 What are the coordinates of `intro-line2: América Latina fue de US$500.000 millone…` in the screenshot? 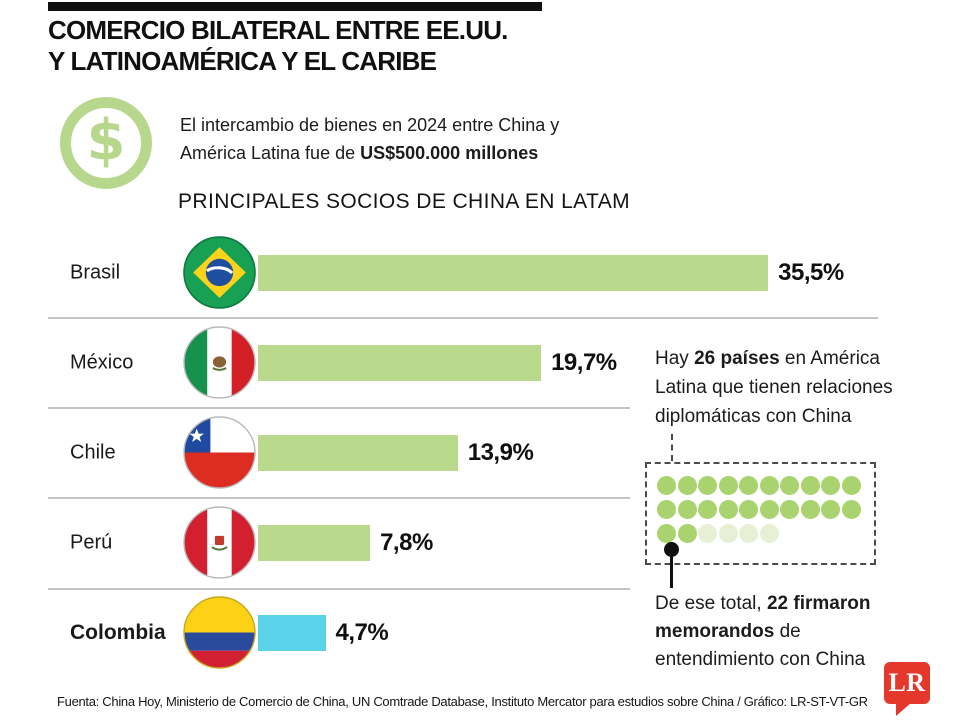 It's located at (359, 153).